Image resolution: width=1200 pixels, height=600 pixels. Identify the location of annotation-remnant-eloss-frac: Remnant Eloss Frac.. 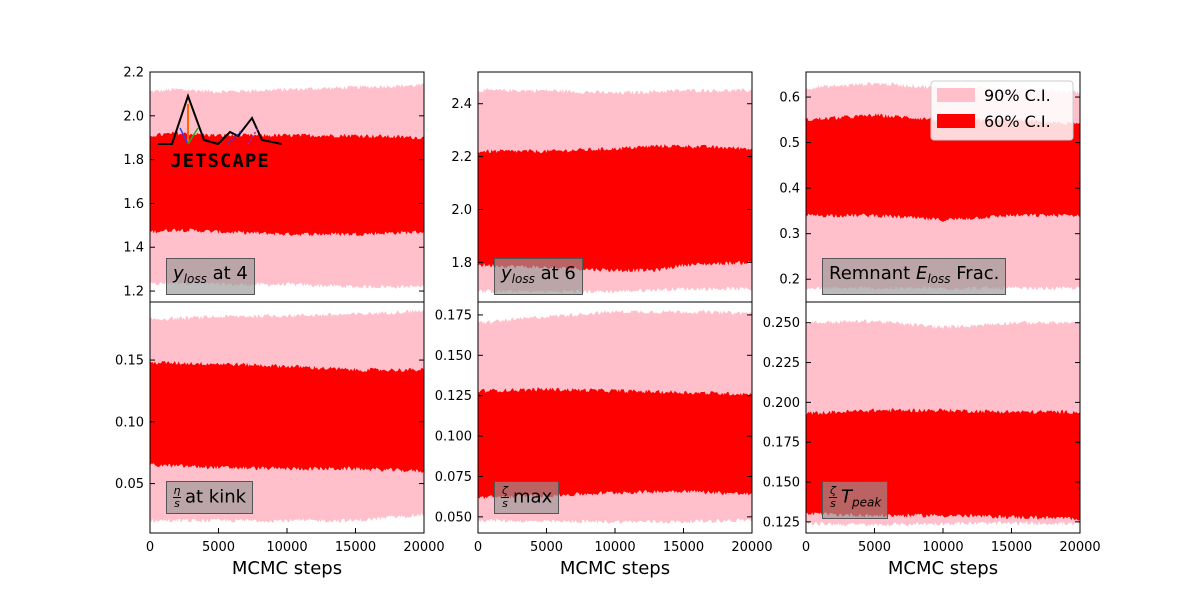
(914, 276).